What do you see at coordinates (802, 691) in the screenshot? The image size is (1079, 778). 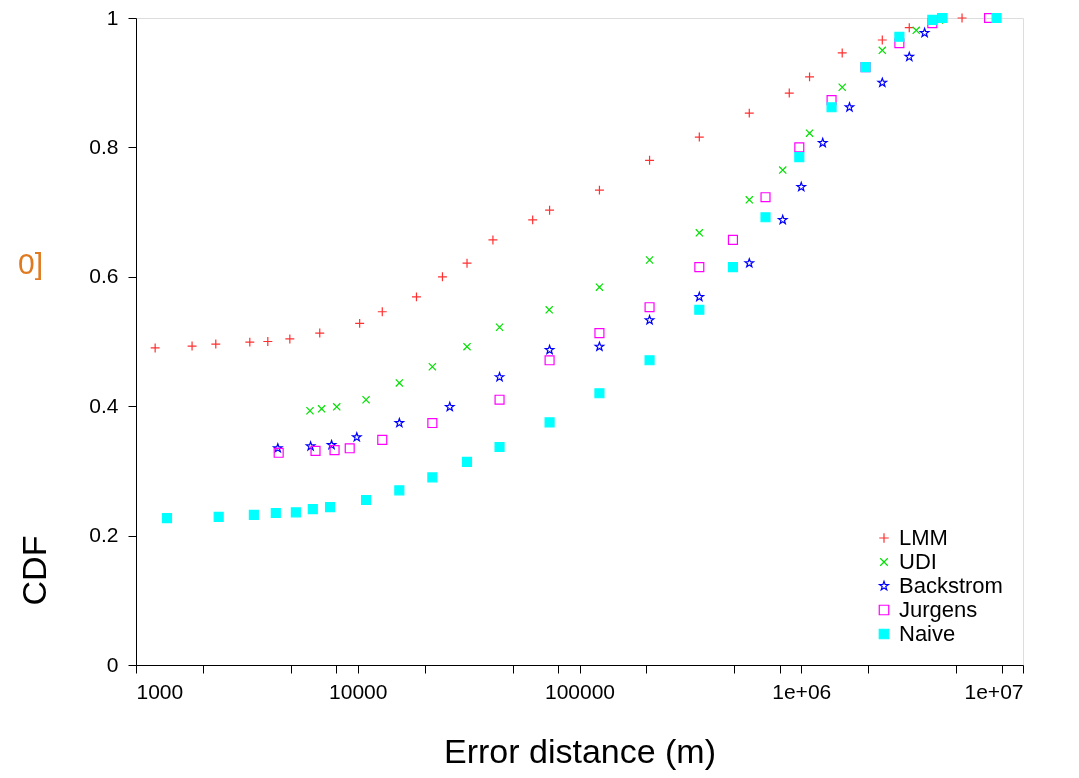 I see `x-tick-label: 1e+06` at bounding box center [802, 691].